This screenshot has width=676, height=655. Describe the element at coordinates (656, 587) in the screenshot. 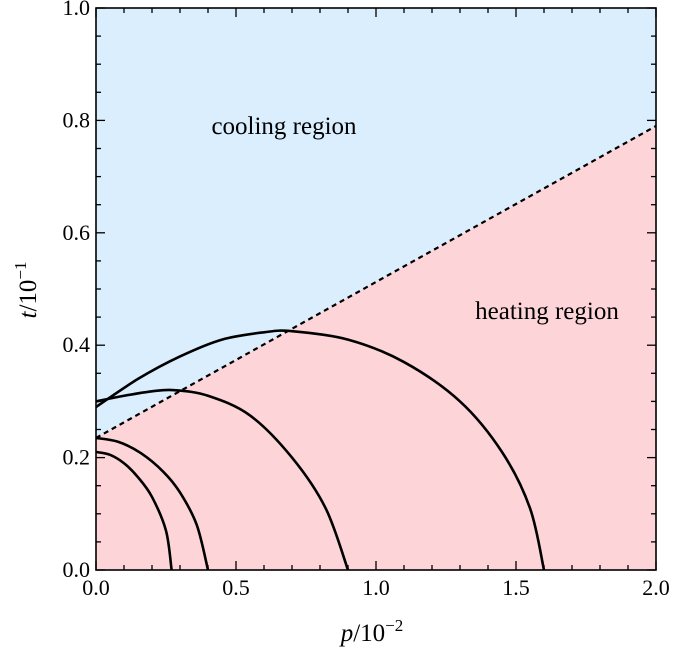

I see `x-tick-label: 2.0` at that location.